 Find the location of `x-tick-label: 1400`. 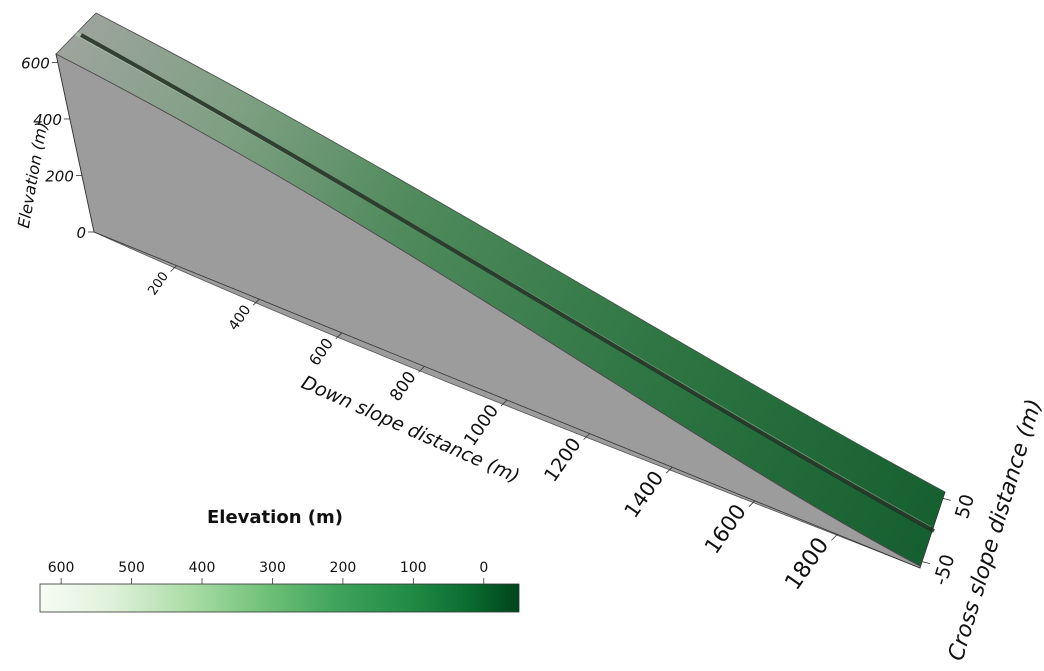

x-tick-label: 1400 is located at coordinates (643, 494).